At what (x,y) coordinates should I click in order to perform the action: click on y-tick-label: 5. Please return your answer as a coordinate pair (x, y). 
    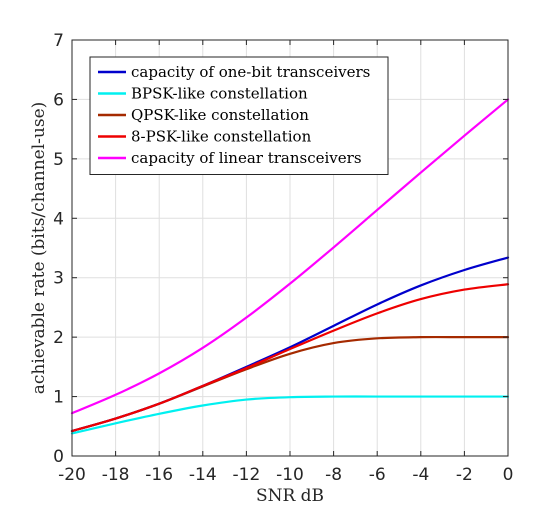
    Looking at the image, I should click on (58, 160).